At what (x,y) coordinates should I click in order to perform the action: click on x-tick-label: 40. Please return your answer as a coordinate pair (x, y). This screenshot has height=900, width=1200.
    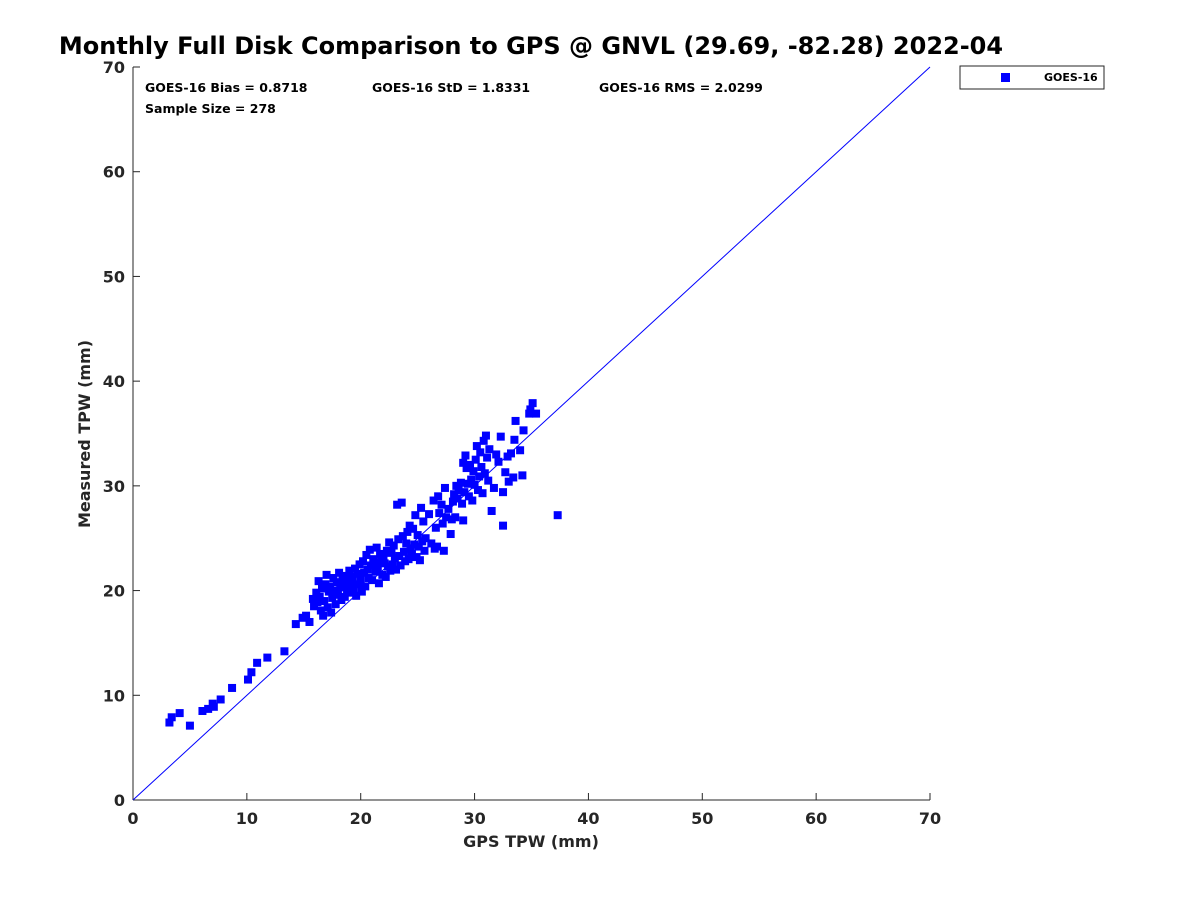
    Looking at the image, I should click on (588, 818).